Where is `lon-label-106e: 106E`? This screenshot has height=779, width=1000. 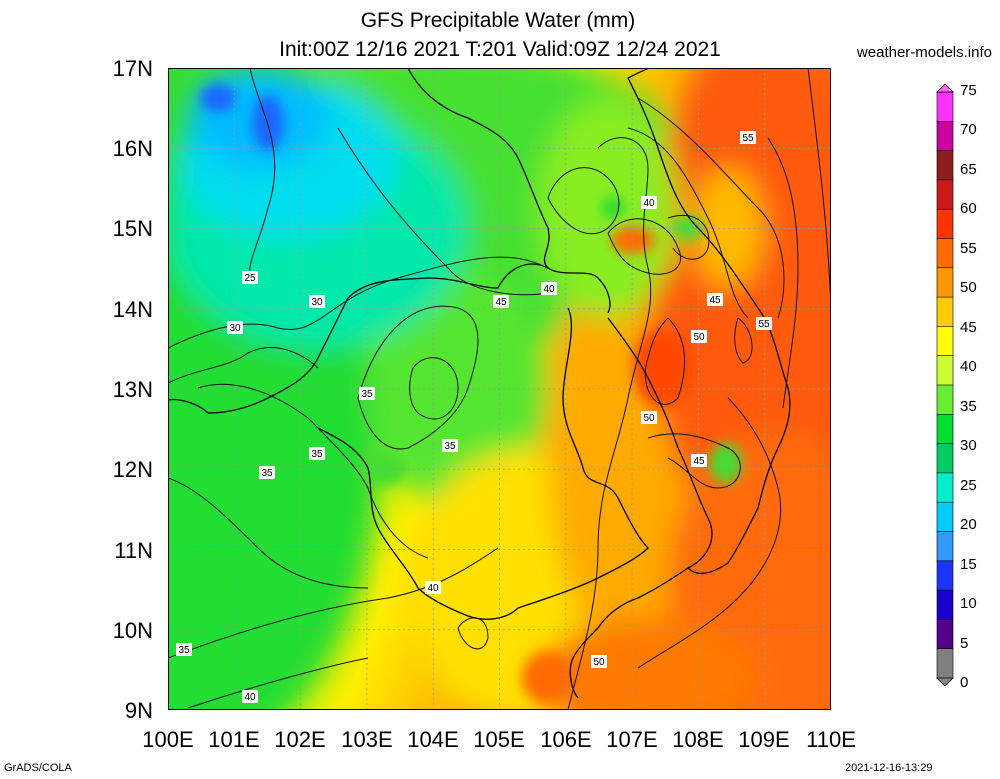 lon-label-106e: 106E is located at coordinates (566, 739).